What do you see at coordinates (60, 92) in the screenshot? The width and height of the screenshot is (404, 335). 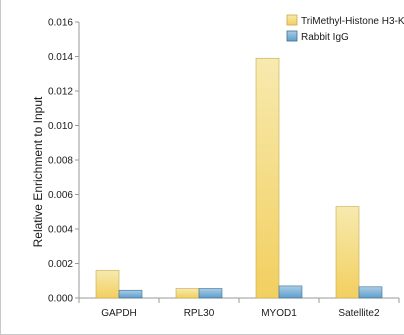 I see `y-tick-label: 0.012` at bounding box center [60, 92].